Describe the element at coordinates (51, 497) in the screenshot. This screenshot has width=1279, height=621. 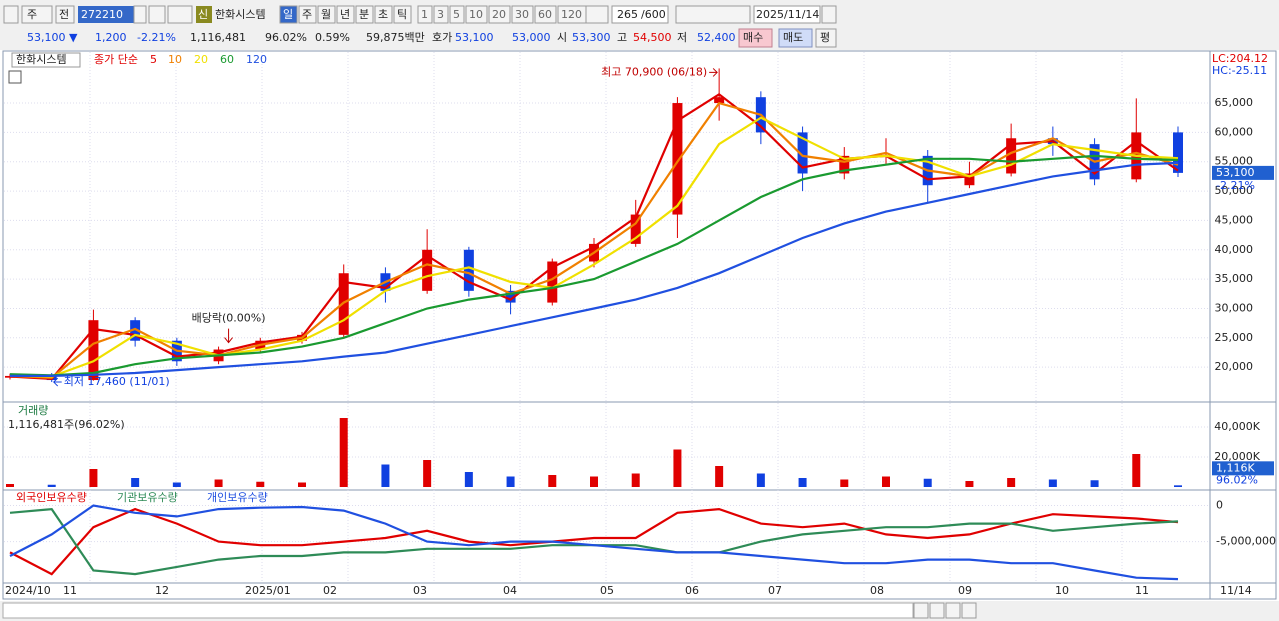
I see `legend-entry: 외국인보유수량` at that location.